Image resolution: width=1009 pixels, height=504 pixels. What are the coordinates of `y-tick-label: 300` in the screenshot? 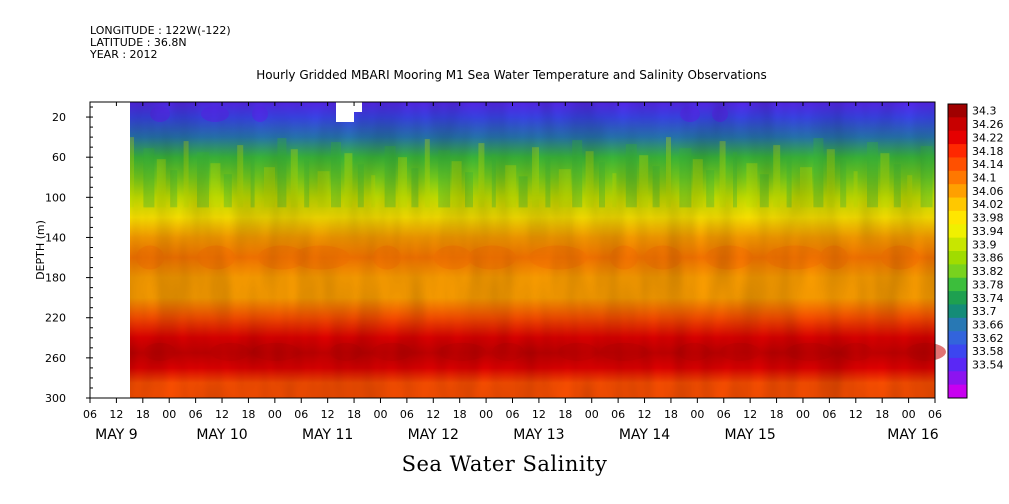 It's located at (55, 398).